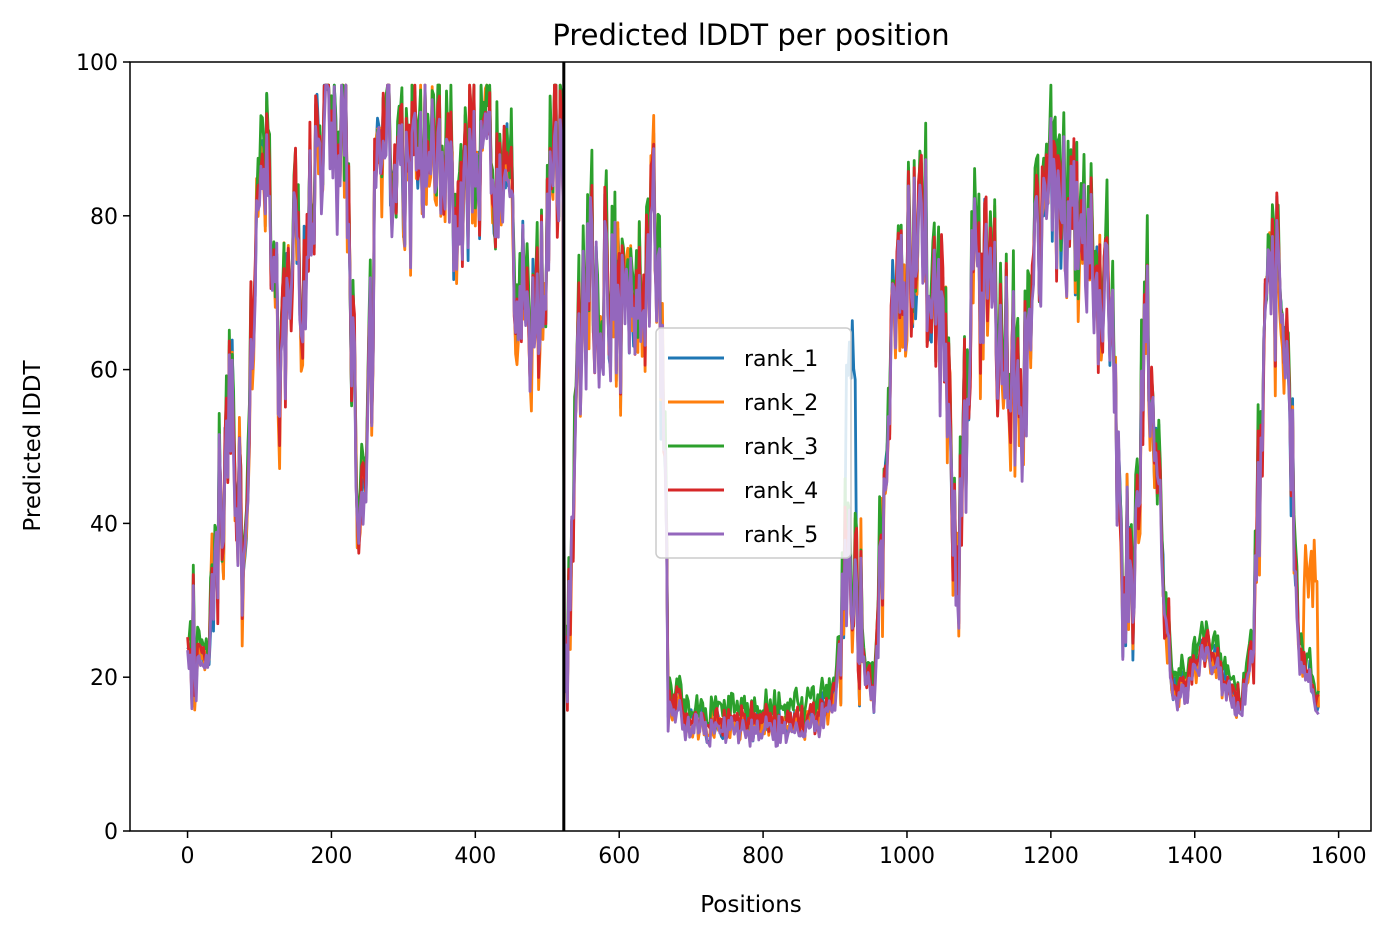 The image size is (1392, 939). Describe the element at coordinates (907, 856) in the screenshot. I see `x-tick-label: 1000` at that location.